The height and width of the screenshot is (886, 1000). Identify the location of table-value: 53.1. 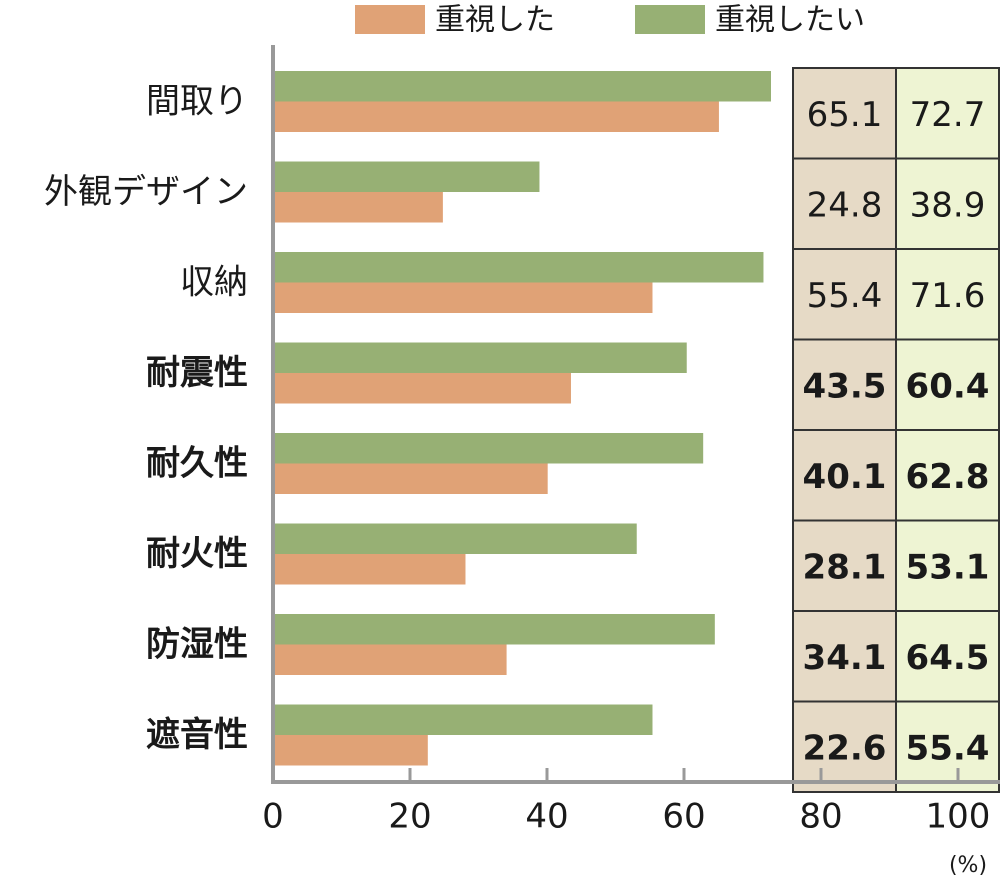
(948, 567).